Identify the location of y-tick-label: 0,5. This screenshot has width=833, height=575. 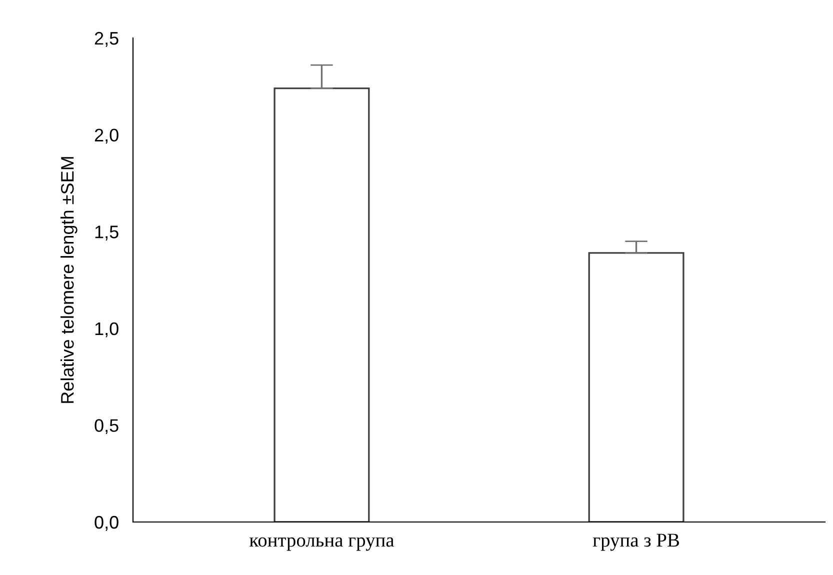
(106, 426).